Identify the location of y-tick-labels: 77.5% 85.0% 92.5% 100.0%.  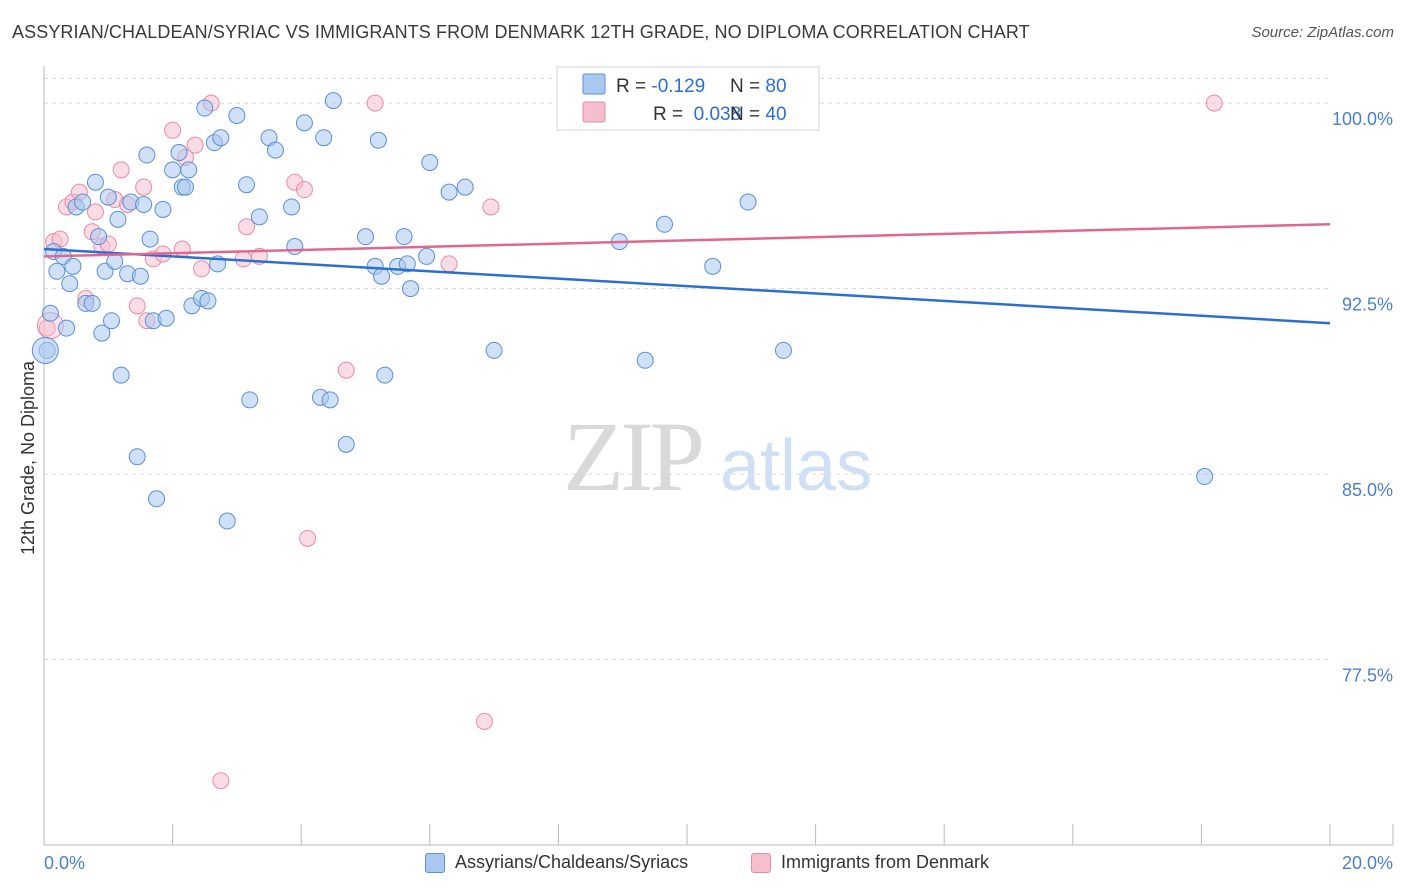
(1362, 397).